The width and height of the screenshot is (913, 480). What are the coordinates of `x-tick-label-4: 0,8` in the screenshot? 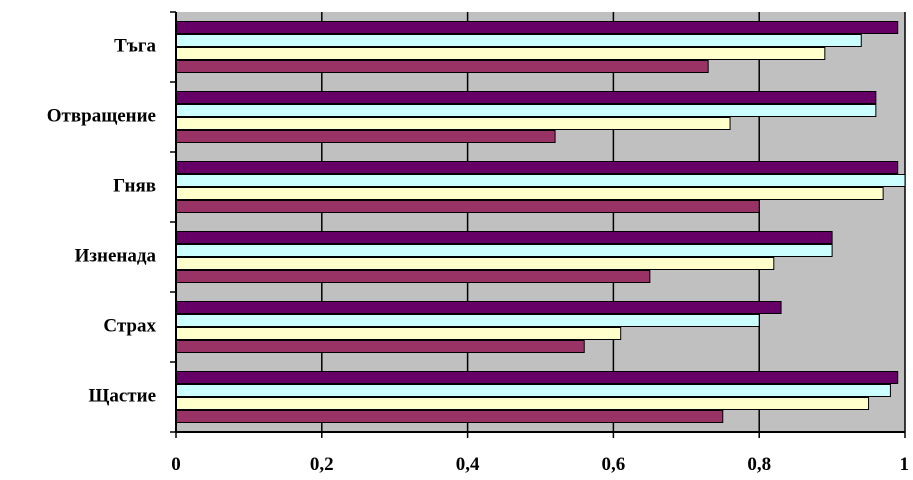 It's located at (759, 464).